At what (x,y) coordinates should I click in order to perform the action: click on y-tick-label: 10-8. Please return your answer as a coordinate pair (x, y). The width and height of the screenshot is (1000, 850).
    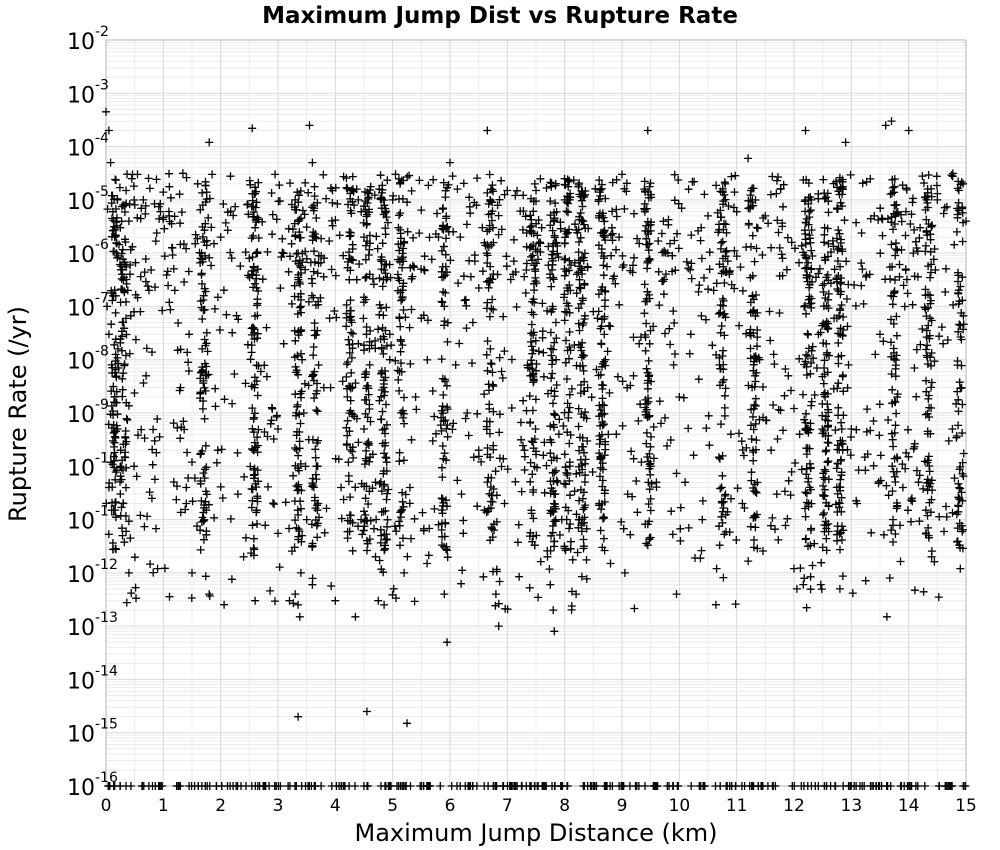
    Looking at the image, I should click on (88, 359).